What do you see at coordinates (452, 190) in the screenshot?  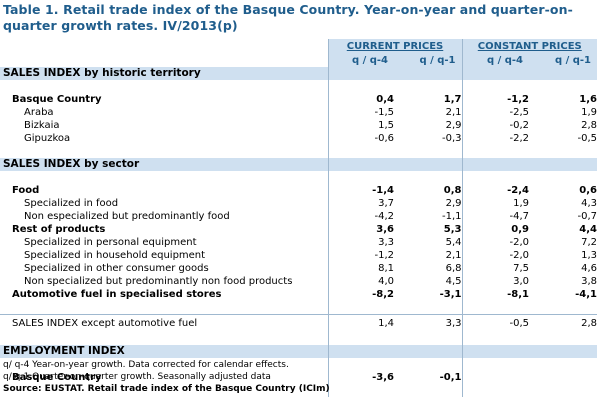 I see `cell: 0,8` at bounding box center [452, 190].